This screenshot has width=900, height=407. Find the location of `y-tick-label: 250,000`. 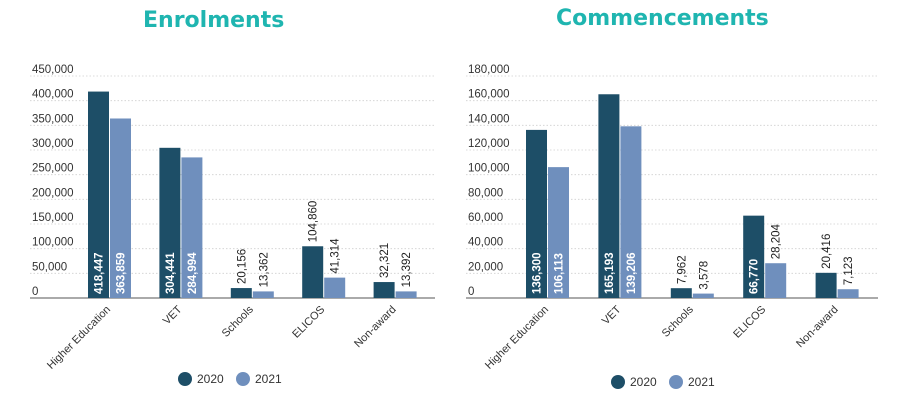

y-tick-label: 250,000 is located at coordinates (53, 169).